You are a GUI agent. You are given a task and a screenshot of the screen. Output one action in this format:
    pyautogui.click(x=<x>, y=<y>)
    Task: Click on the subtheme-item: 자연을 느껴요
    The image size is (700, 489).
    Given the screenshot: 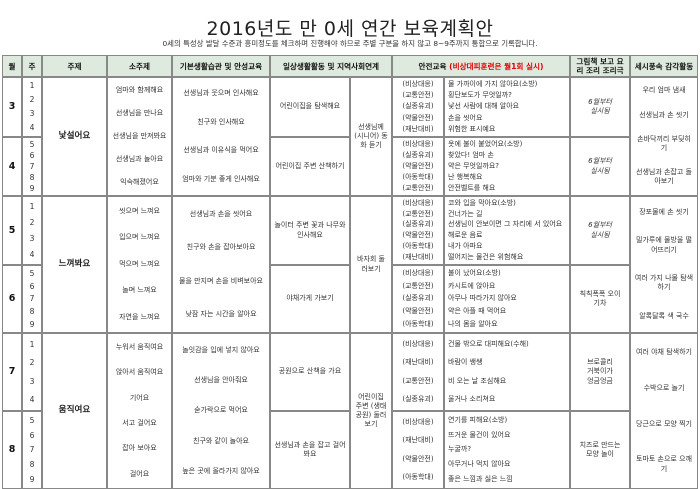 What is the action you would take?
    pyautogui.click(x=139, y=317)
    